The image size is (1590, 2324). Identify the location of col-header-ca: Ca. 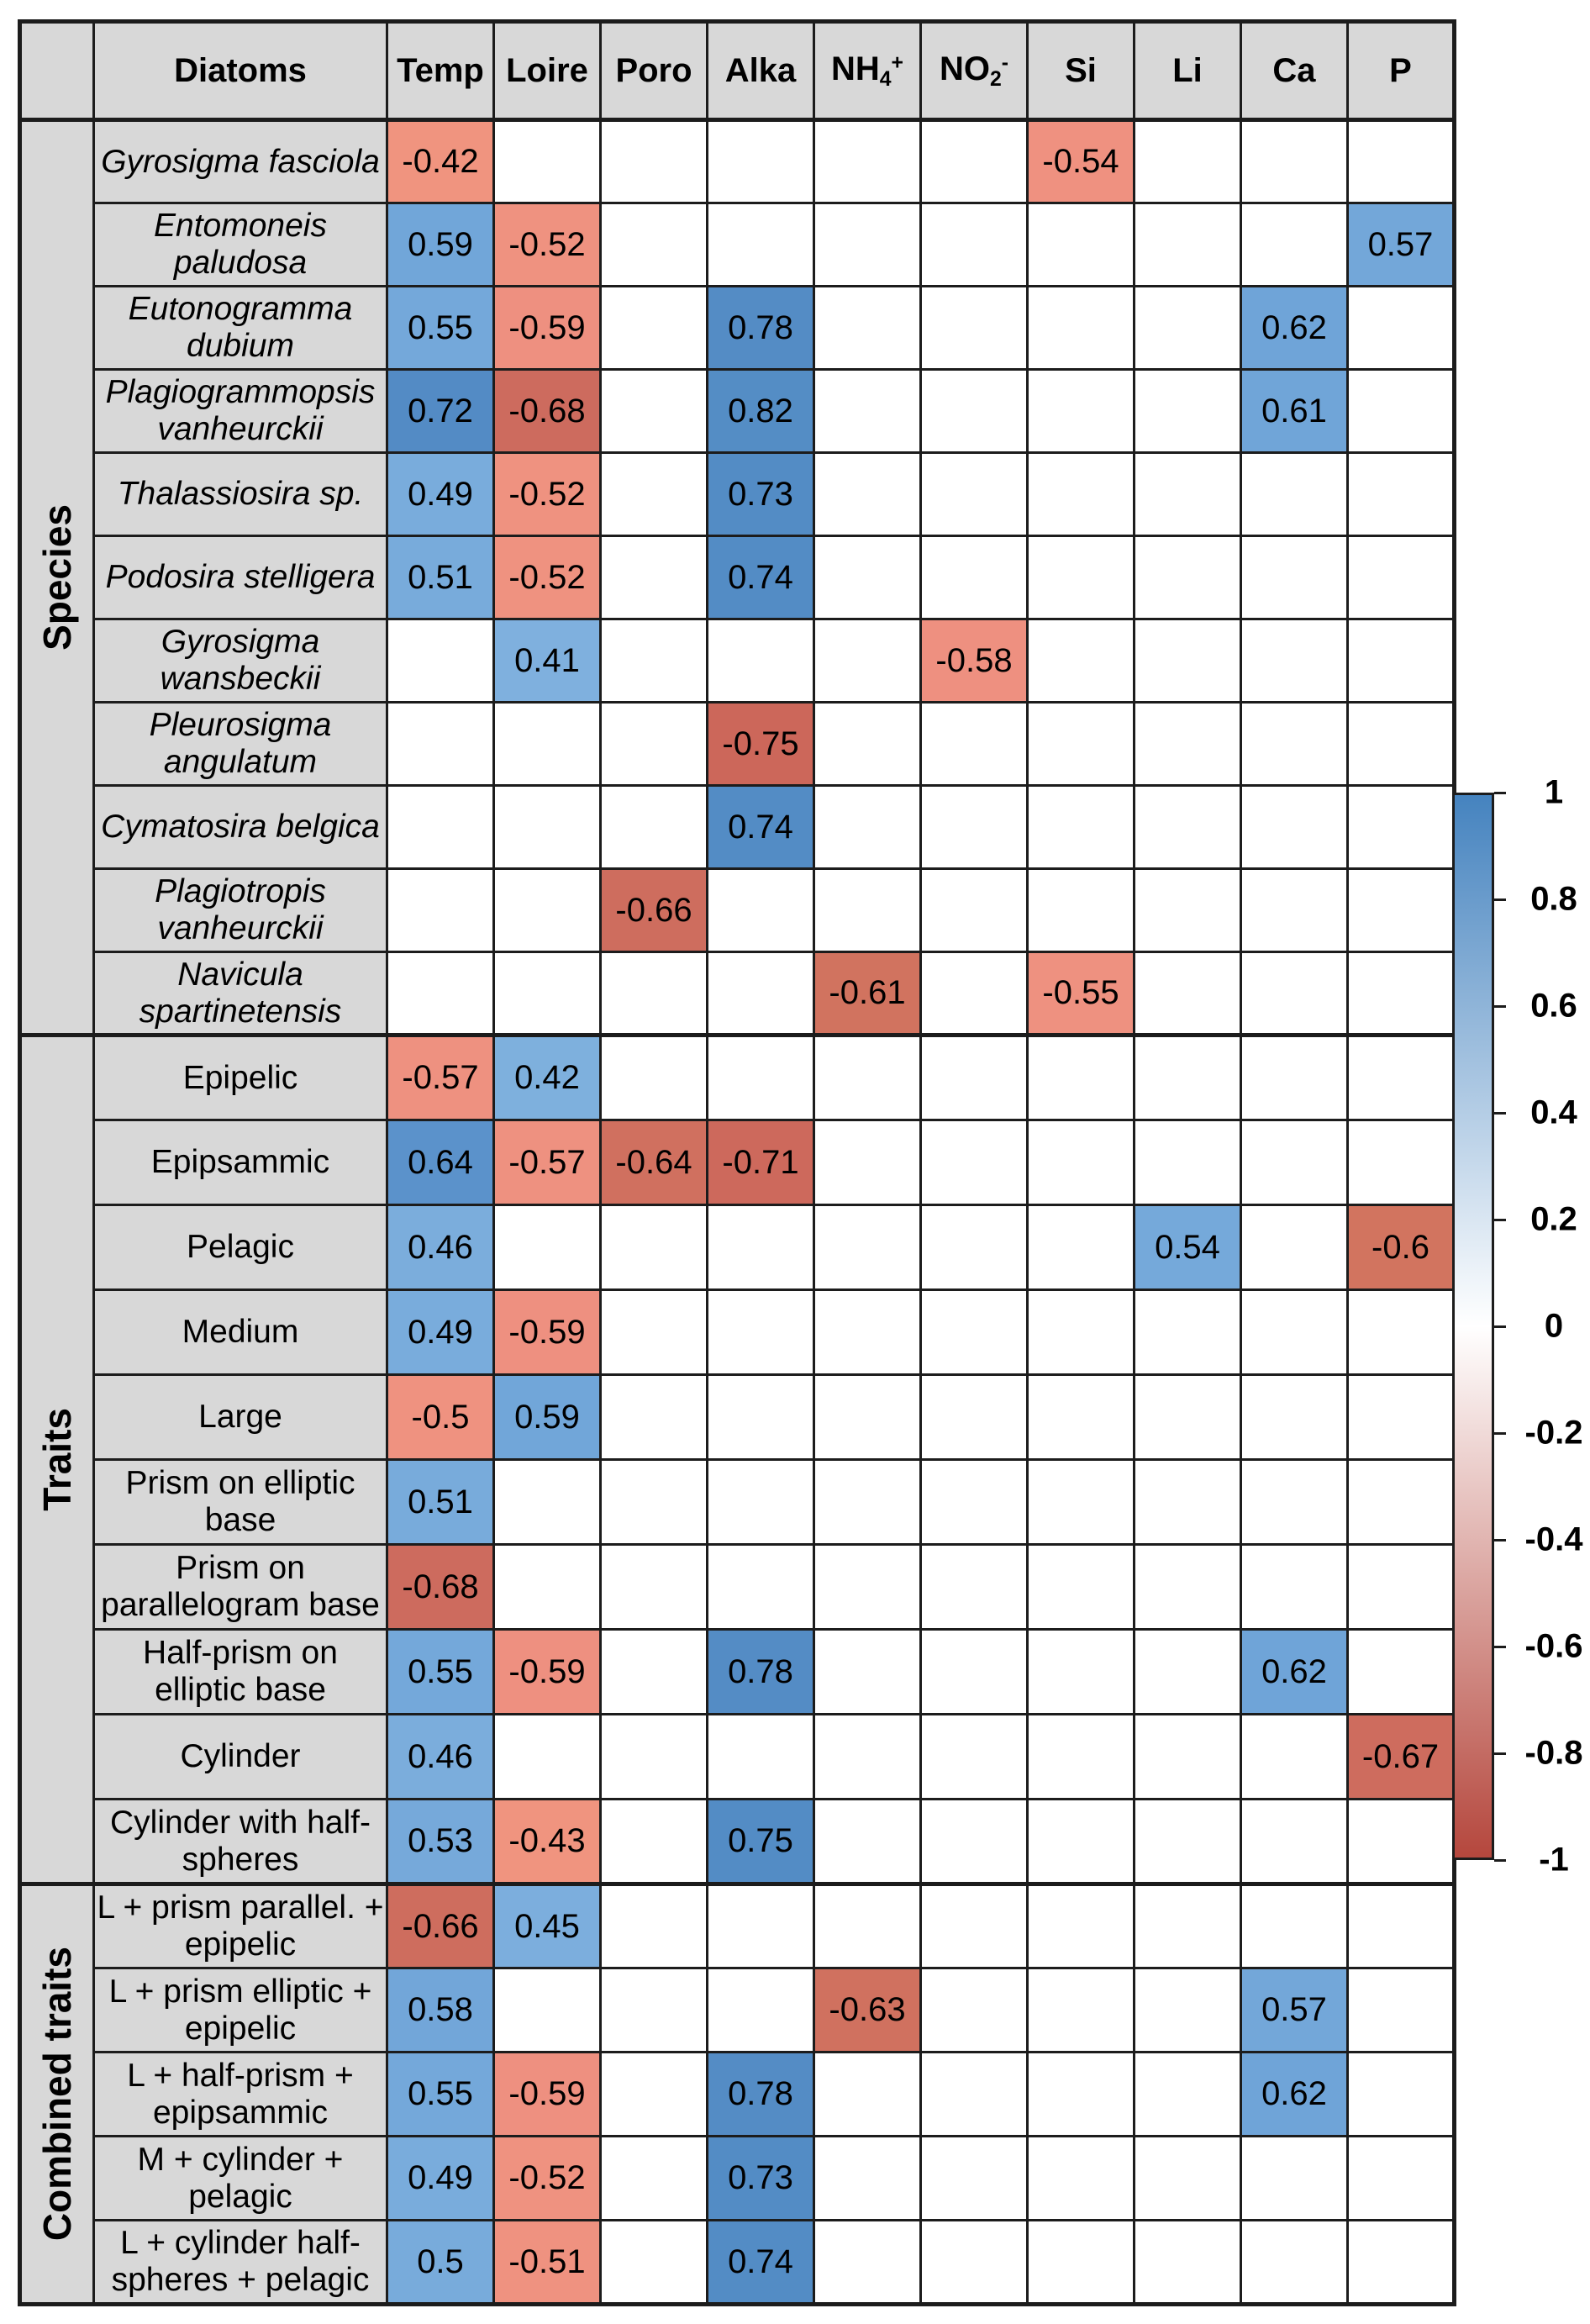
(1294, 71).